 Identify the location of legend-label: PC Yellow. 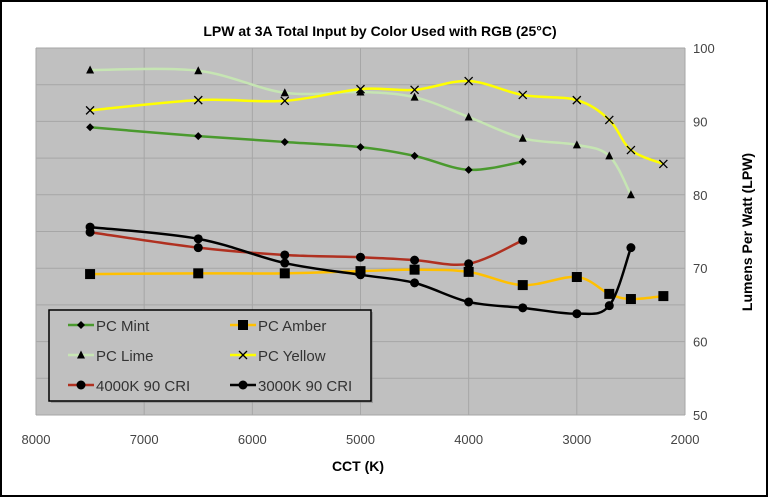
(292, 356).